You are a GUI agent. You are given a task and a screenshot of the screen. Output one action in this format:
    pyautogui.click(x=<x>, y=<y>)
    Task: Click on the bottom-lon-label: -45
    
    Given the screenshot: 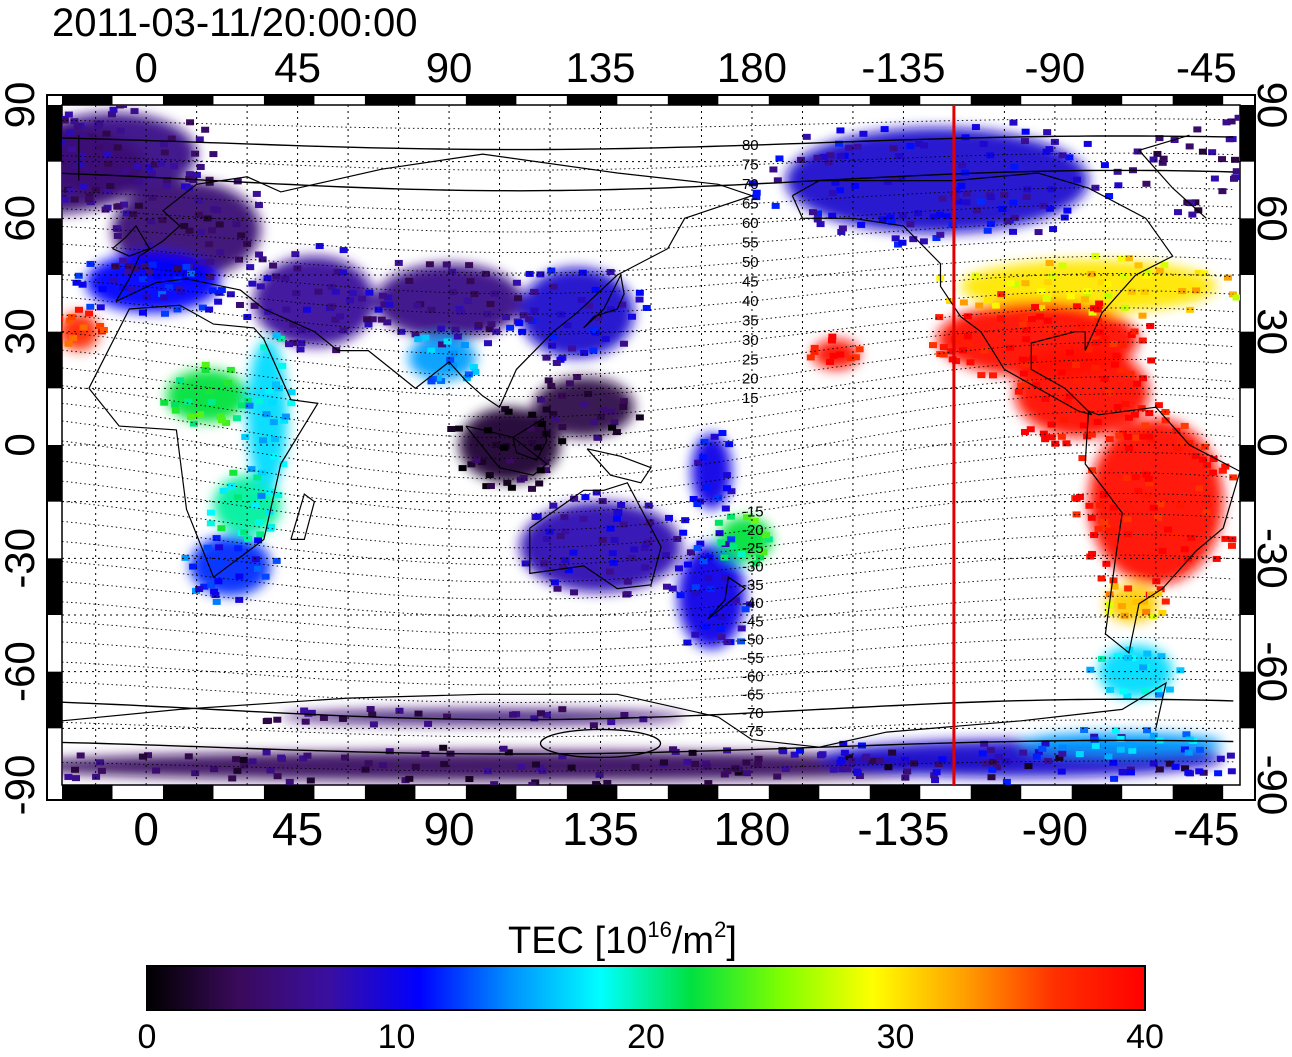 What is the action you would take?
    pyautogui.click(x=1206, y=829)
    